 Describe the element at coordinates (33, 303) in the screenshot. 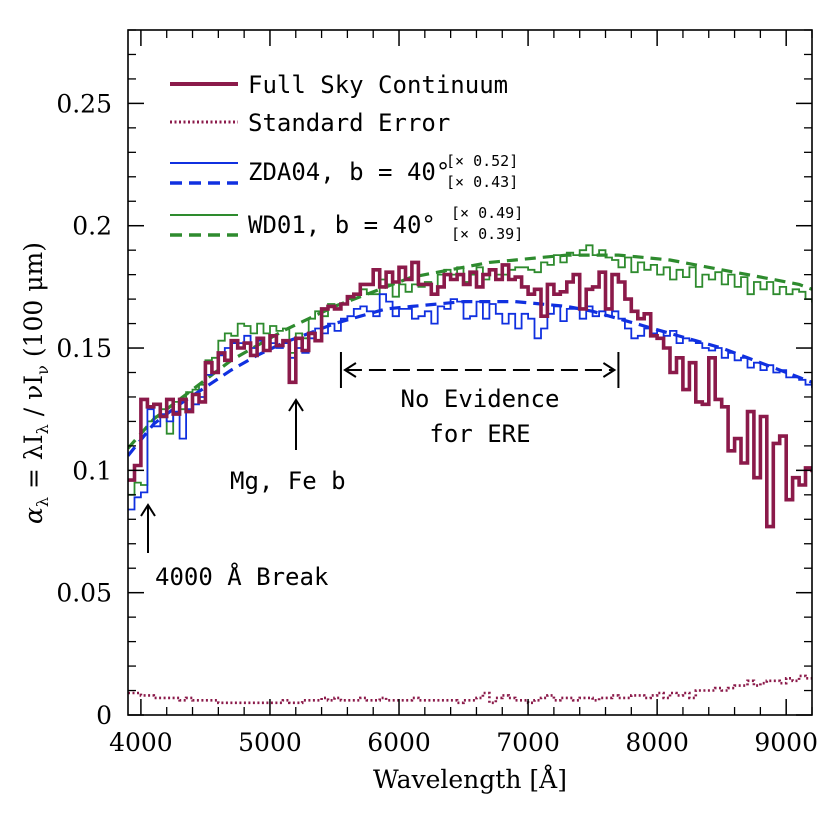

I see `y-label-unit: (100 μm)` at that location.